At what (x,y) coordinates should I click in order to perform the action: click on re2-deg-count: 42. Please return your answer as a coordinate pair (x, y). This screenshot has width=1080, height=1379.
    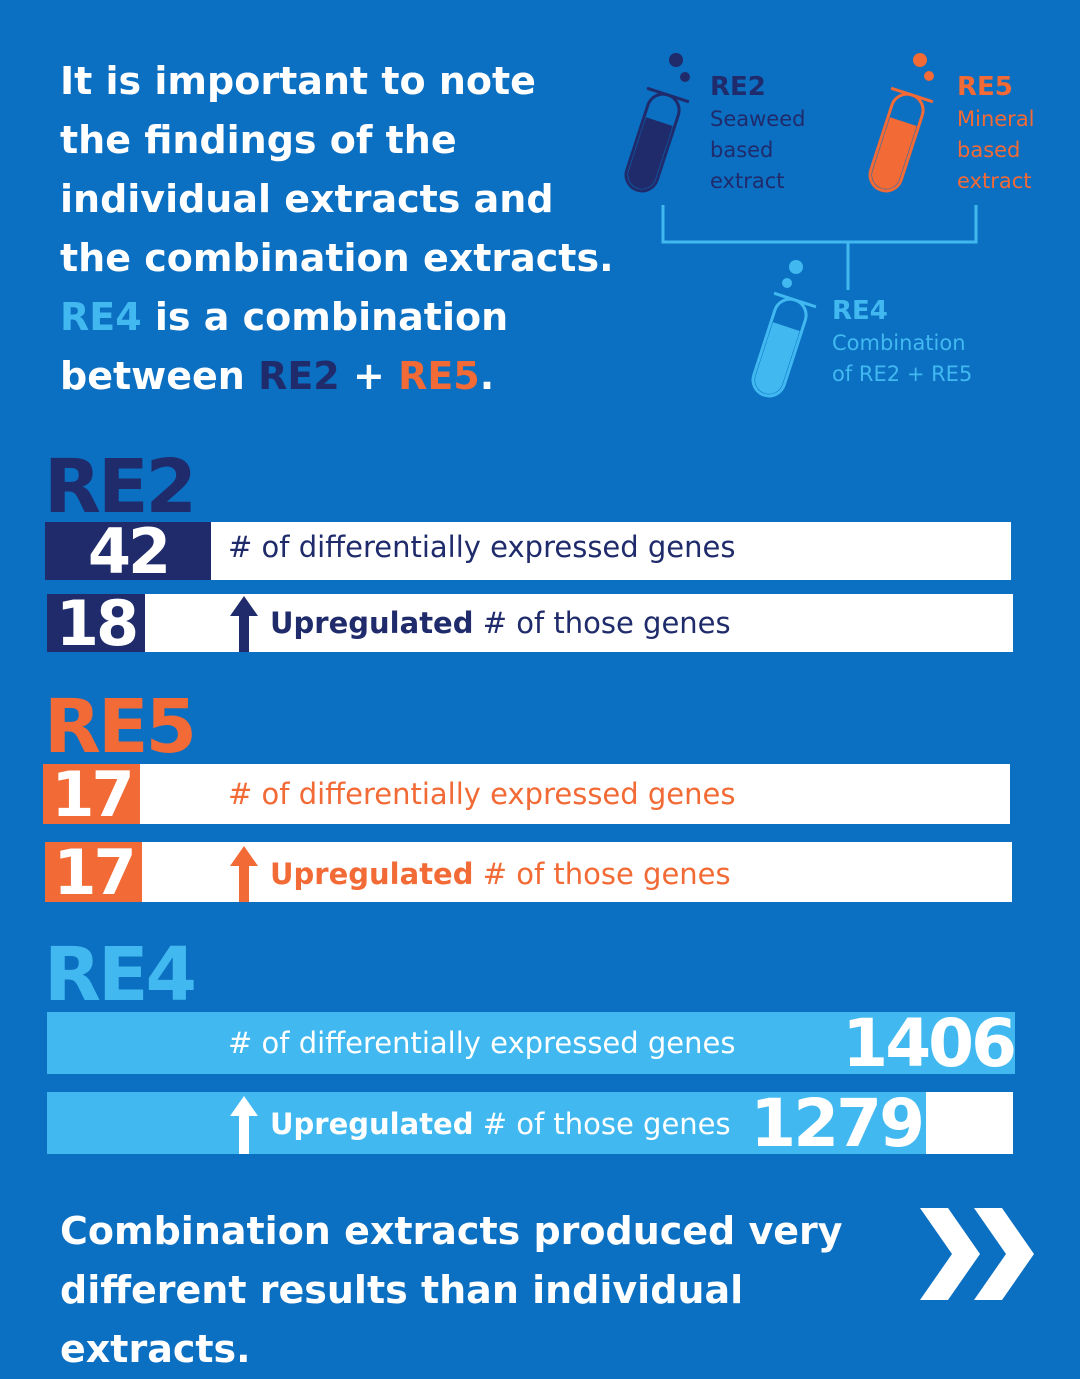
    Looking at the image, I should click on (128, 551).